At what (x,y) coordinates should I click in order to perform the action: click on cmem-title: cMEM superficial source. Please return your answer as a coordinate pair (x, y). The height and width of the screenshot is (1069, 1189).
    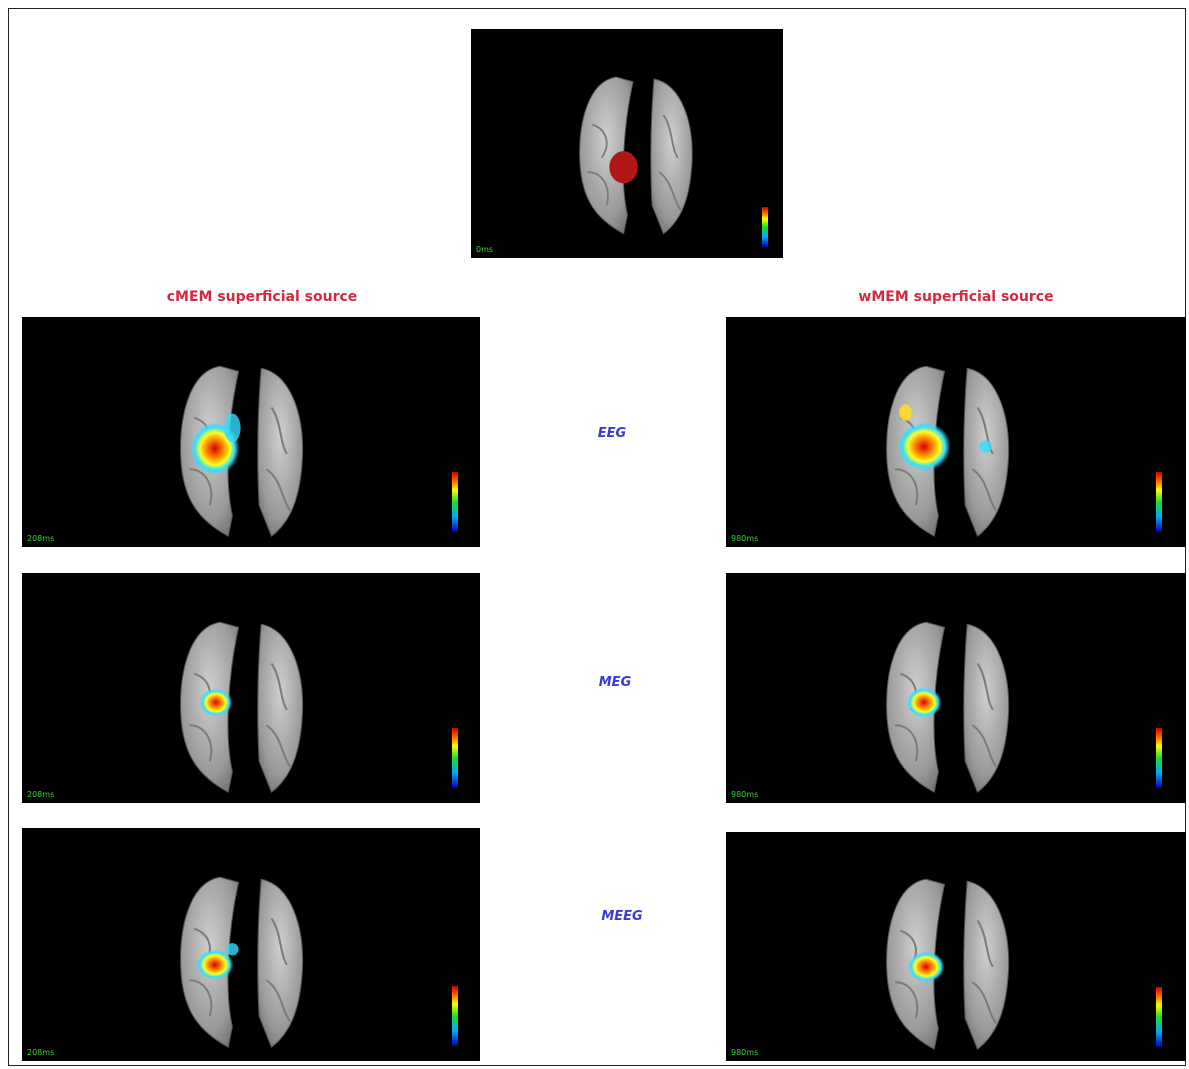
    Looking at the image, I should click on (262, 297).